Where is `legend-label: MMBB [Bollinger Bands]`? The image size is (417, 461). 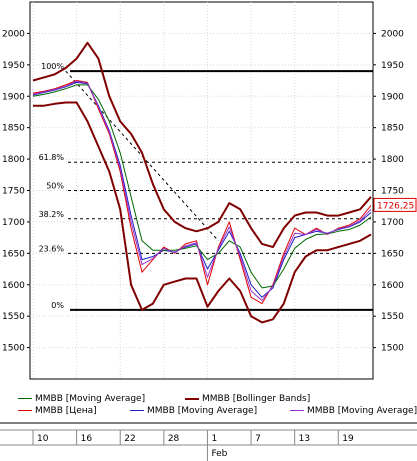 legend-label: MMBB [Bollinger Bands] is located at coordinates (256, 399).